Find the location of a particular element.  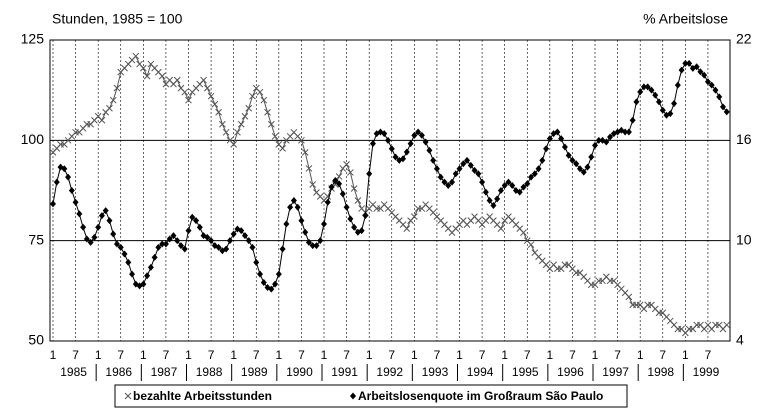

year-label: 1997 is located at coordinates (615, 372).